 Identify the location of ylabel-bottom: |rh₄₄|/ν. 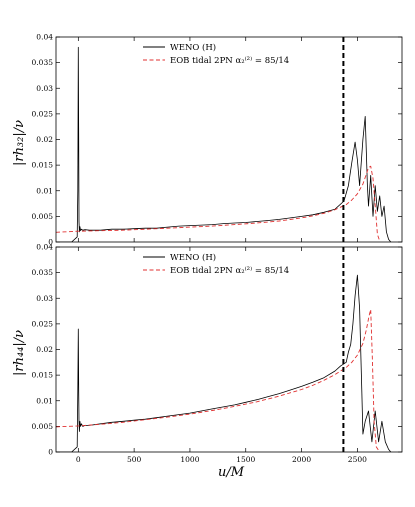
(19, 353).